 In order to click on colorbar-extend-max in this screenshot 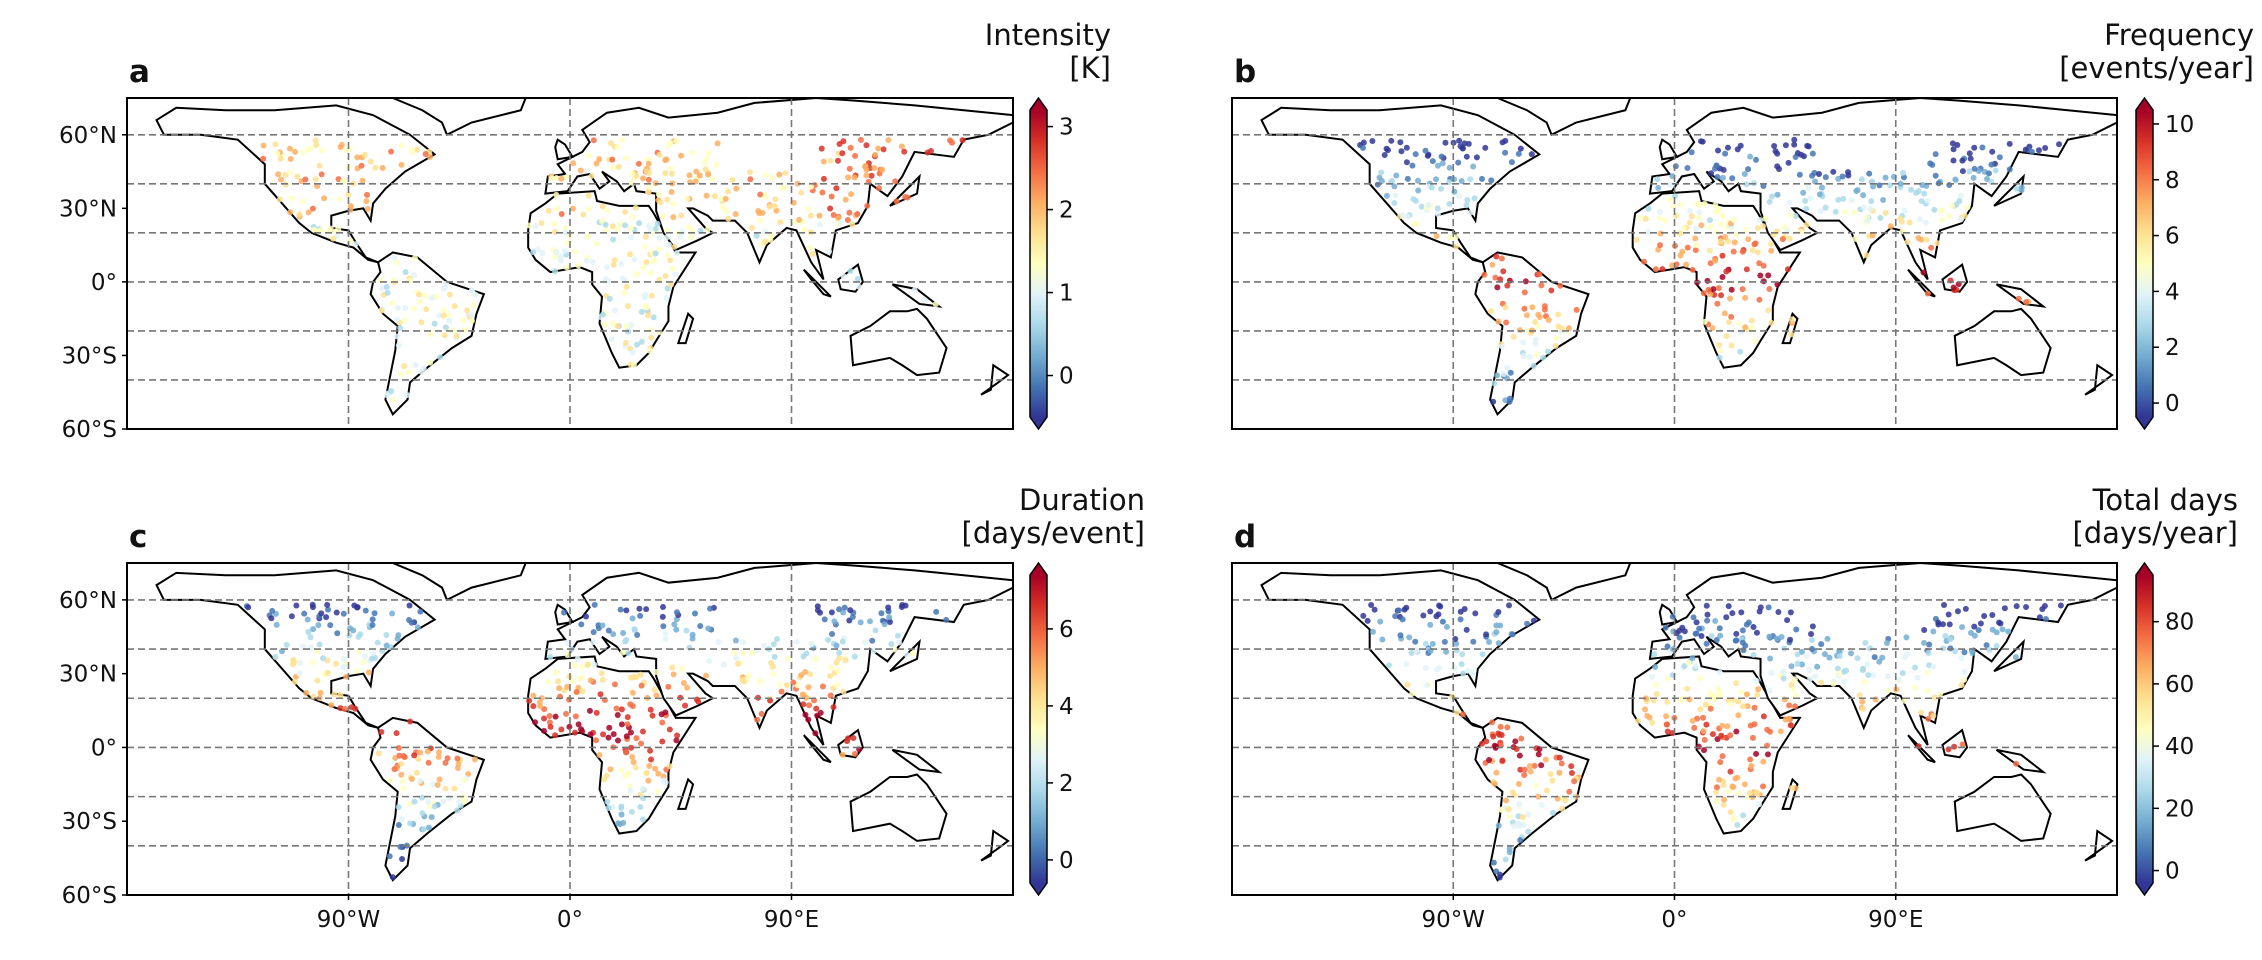, I will do `click(2144, 569)`.